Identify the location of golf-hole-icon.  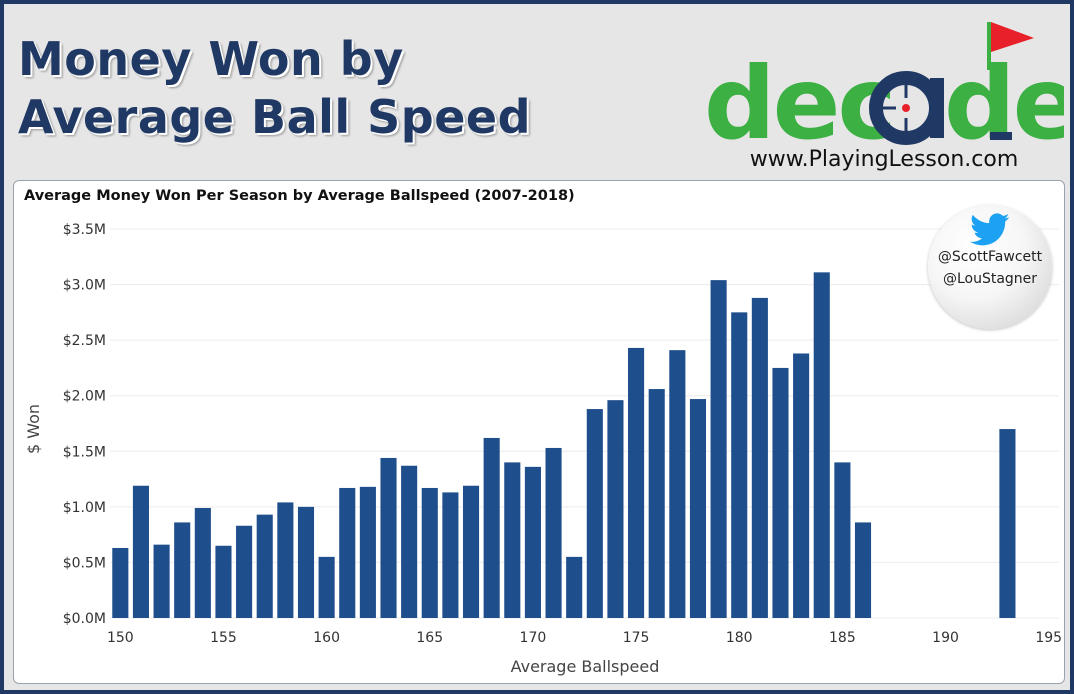
(1001, 136).